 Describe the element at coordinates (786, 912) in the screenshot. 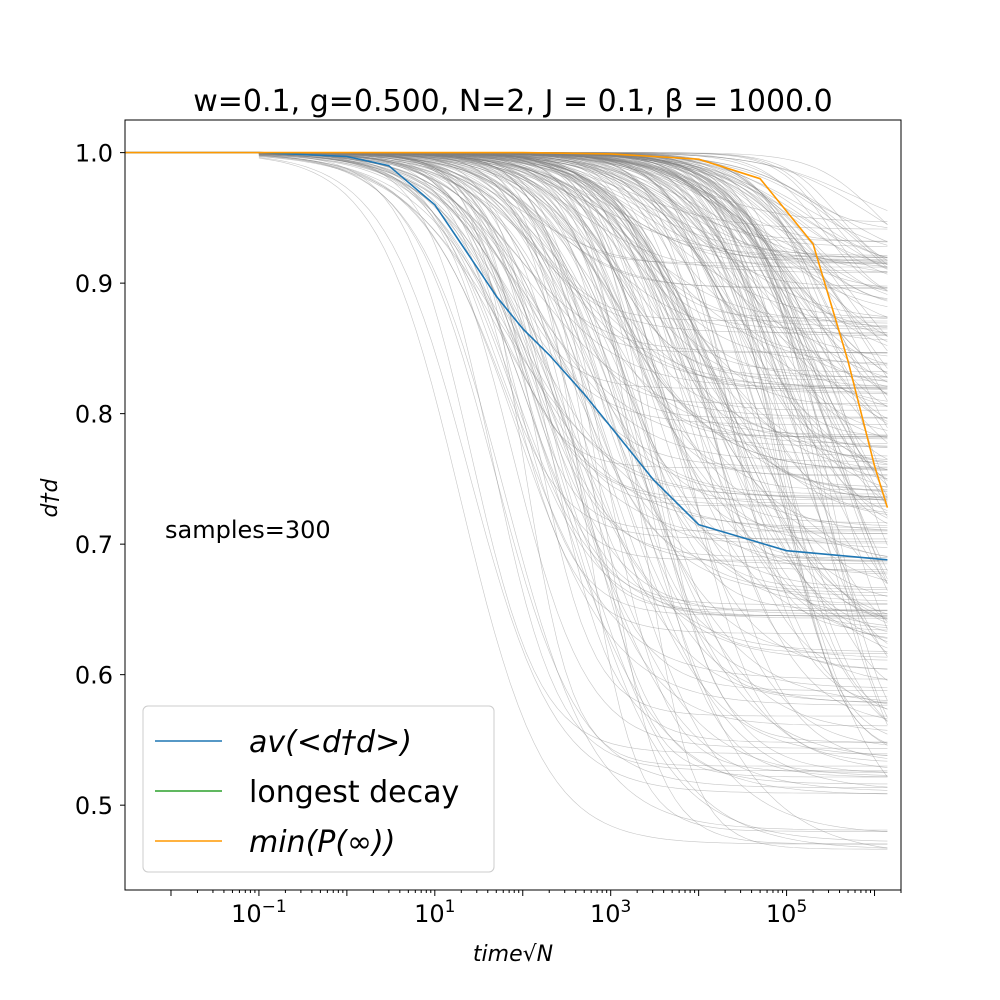

I see `x-tick-label: 10⁵` at that location.